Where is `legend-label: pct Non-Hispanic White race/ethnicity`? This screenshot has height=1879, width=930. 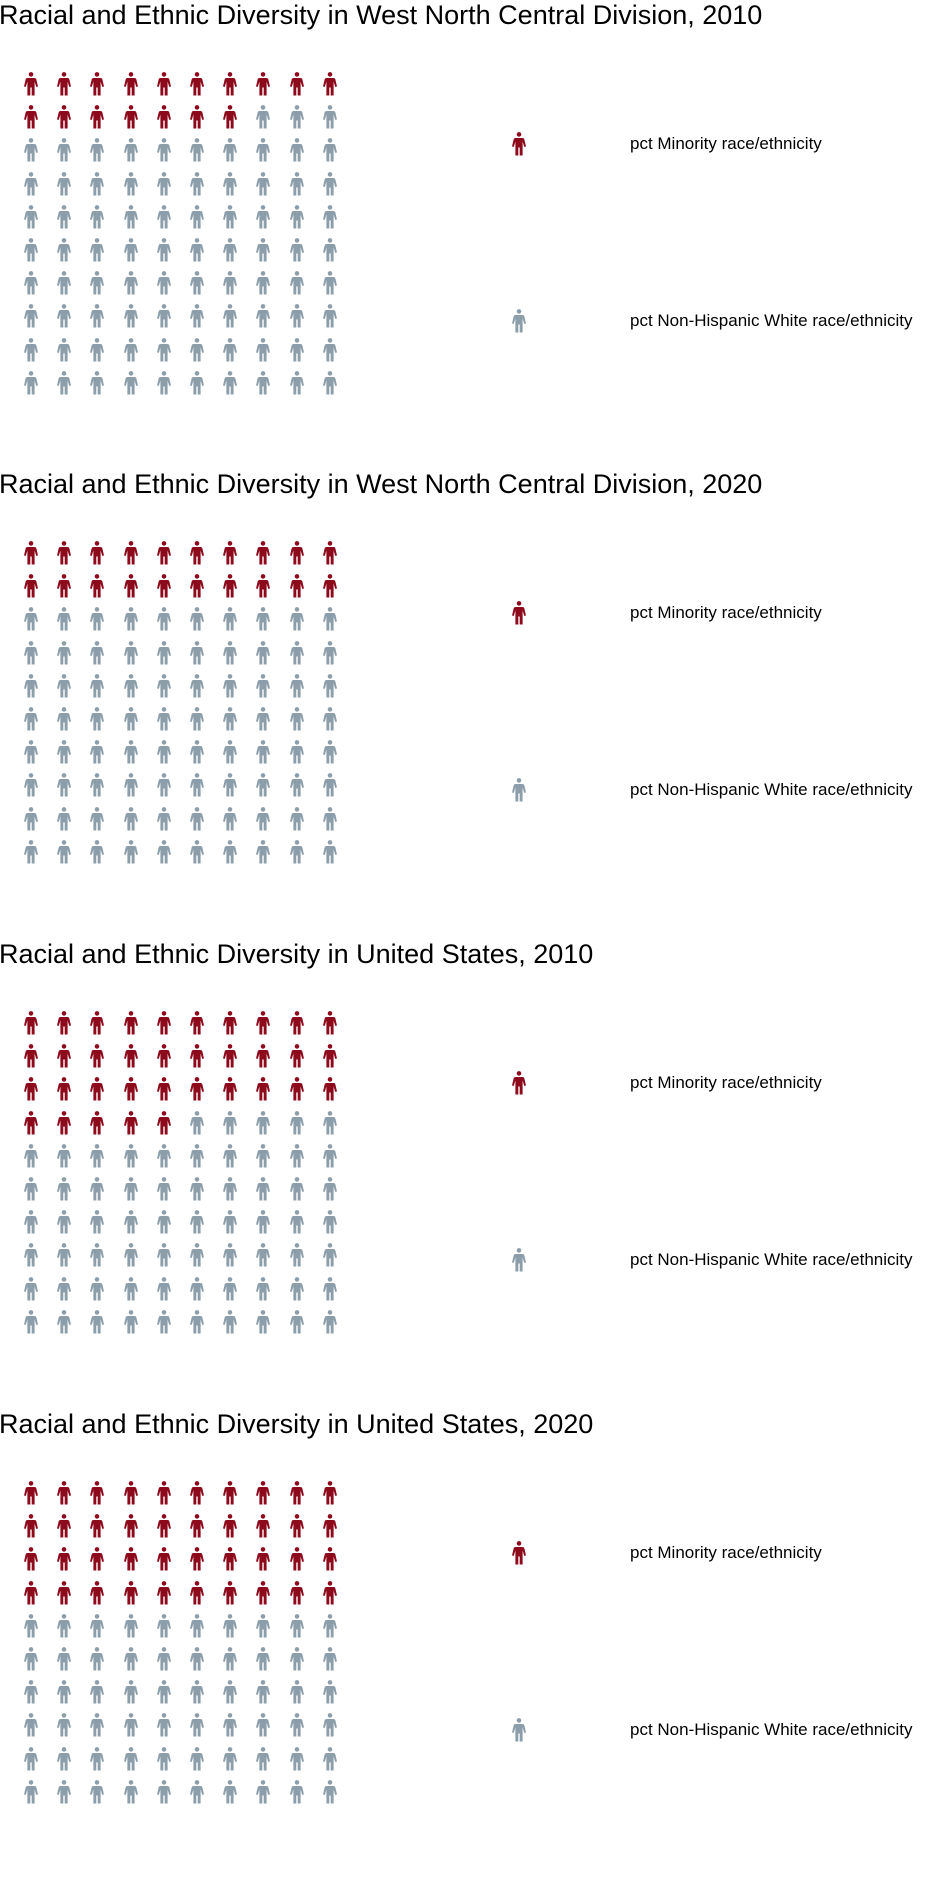 legend-label: pct Non-Hispanic White race/ethnicity is located at coordinates (771, 1729).